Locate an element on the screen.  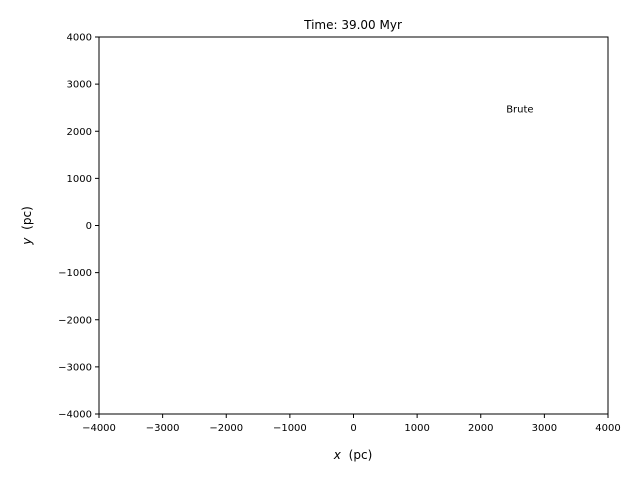
y-tick-label: 0 is located at coordinates (89, 226).